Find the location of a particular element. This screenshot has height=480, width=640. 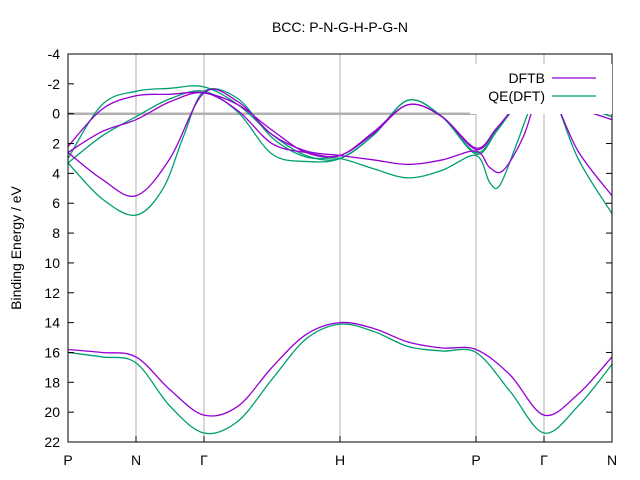

y-tick-label: 18 is located at coordinates (52, 382).